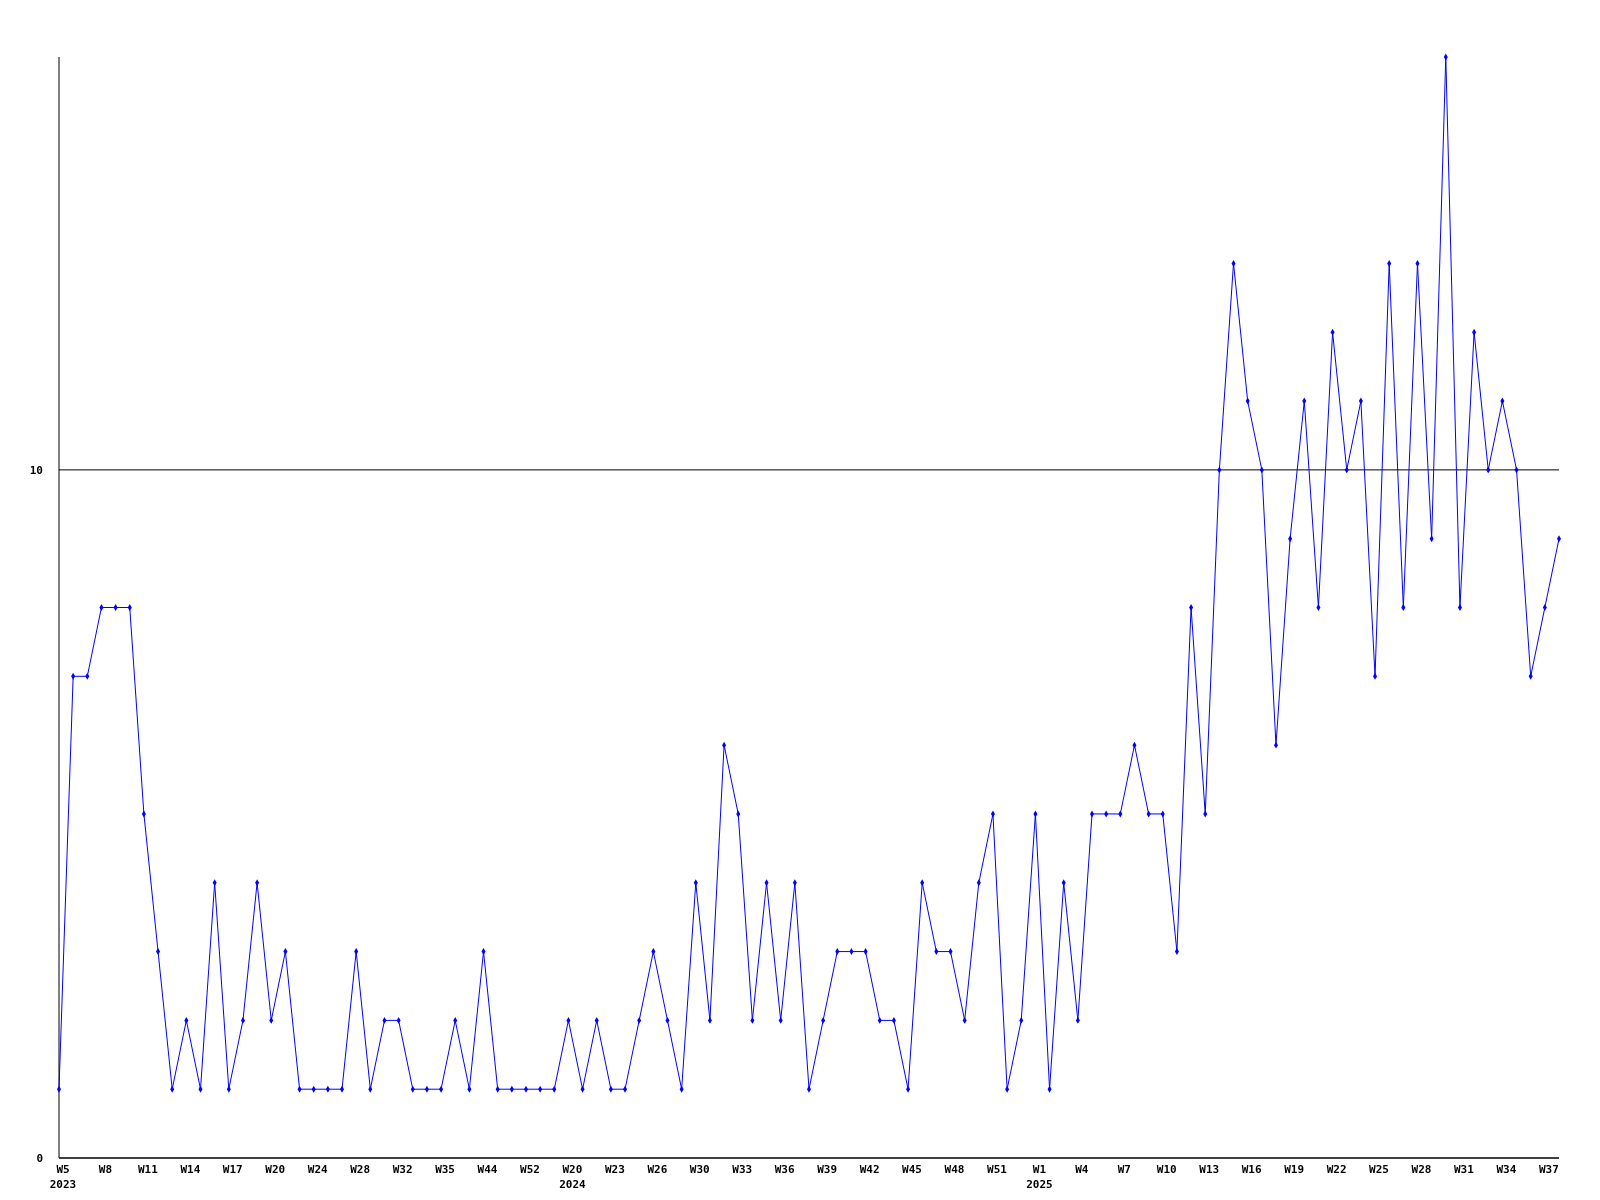 The image size is (1600, 1200). What do you see at coordinates (63, 1177) in the screenshot?
I see `x-tick-label: W5 2023` at bounding box center [63, 1177].